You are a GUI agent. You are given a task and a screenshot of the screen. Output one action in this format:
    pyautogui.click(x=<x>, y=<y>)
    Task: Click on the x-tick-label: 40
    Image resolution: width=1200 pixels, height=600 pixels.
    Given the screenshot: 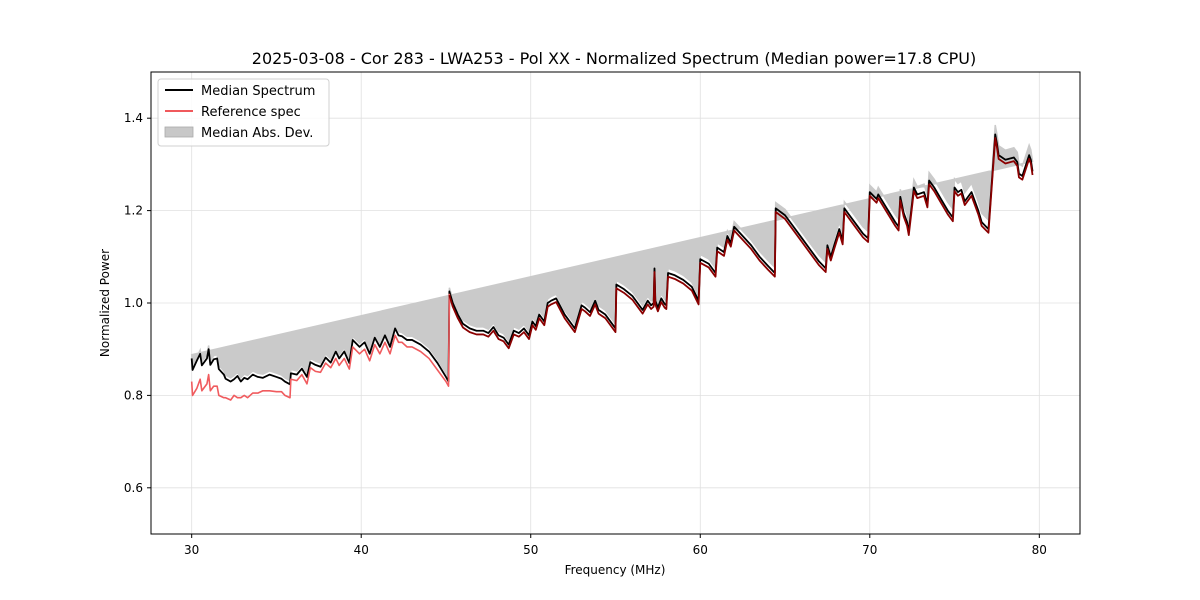 What is the action you would take?
    pyautogui.click(x=361, y=550)
    